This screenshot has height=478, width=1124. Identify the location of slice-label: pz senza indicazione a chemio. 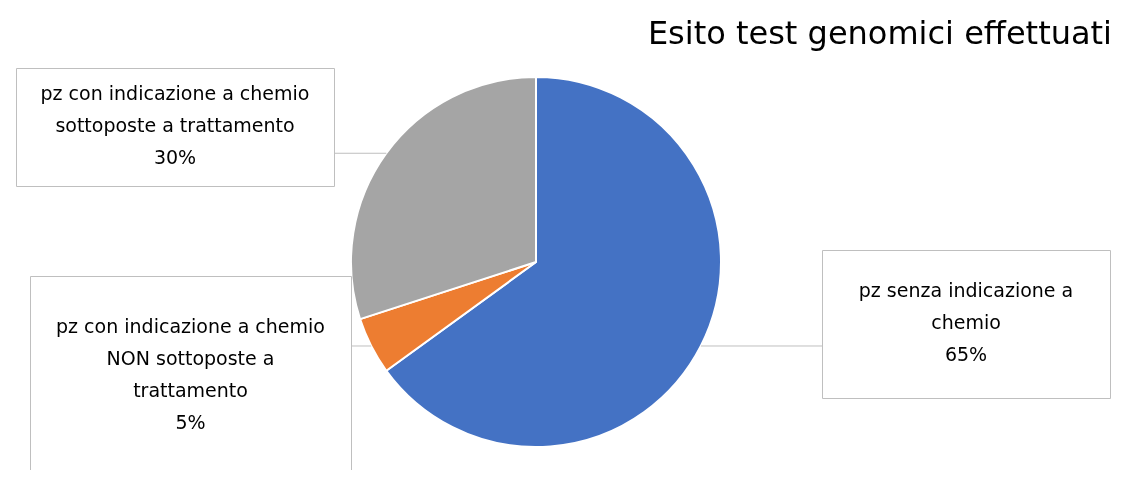
(966, 305).